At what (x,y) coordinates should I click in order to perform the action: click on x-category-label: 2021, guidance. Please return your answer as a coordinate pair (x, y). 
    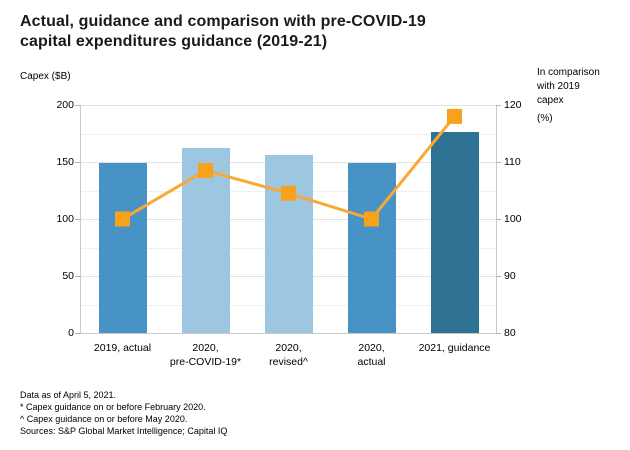
    Looking at the image, I should click on (455, 349).